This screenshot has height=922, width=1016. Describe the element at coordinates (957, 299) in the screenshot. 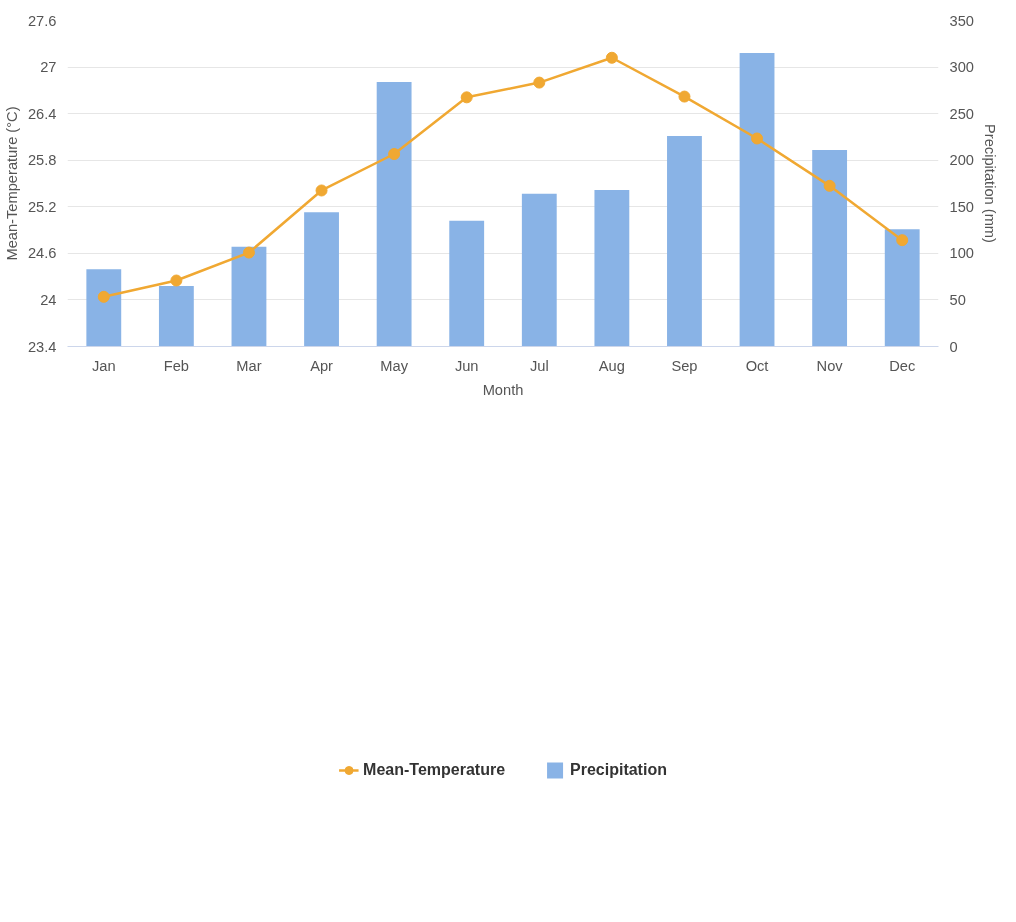

I see `y2-tick-label: 50` at that location.